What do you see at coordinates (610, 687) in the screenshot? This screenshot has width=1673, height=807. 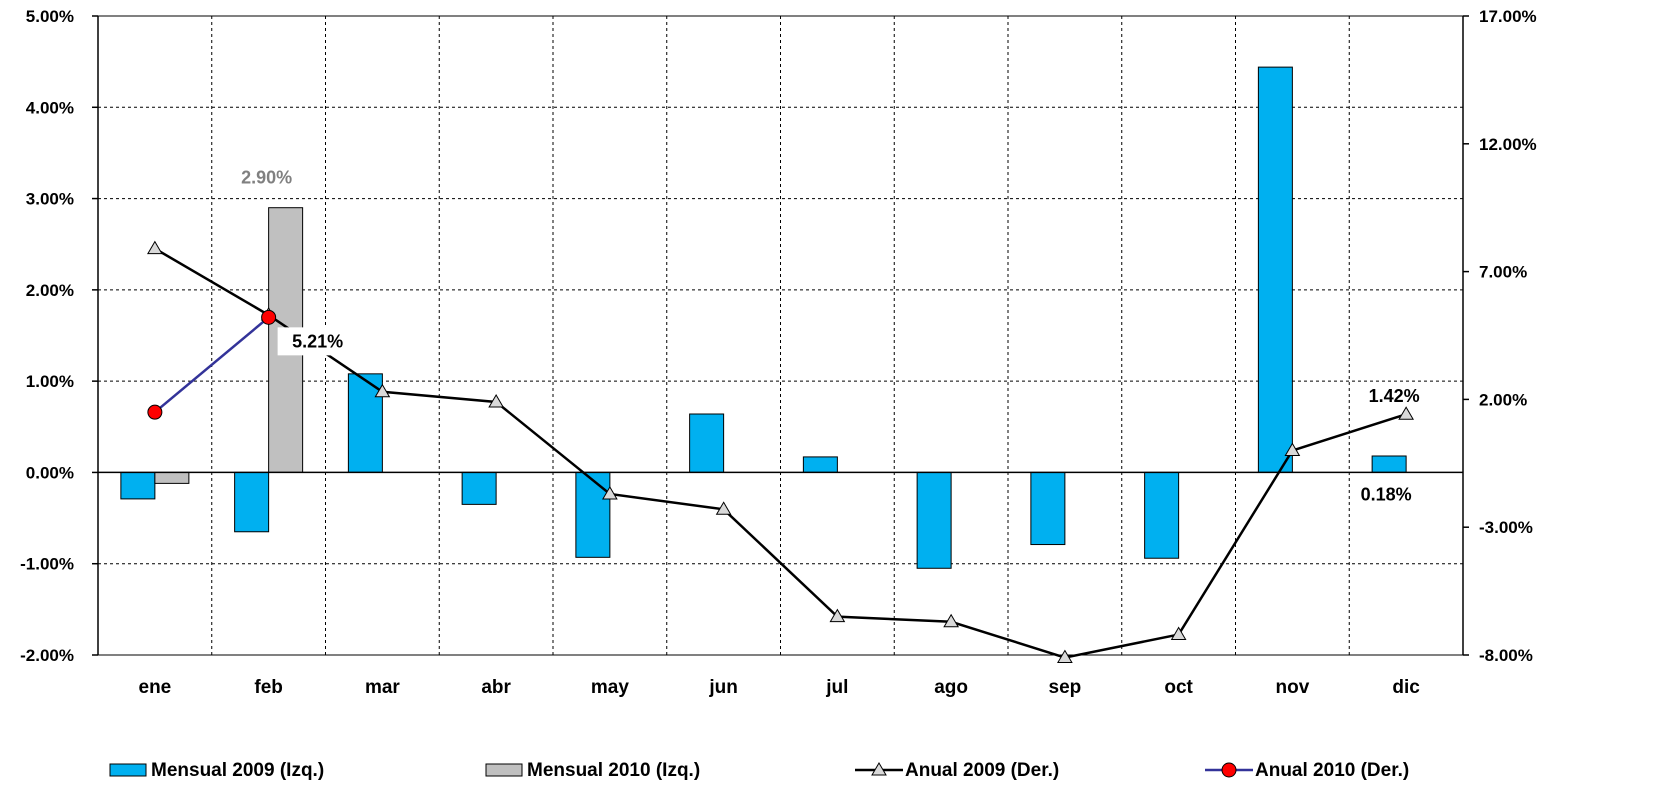 I see `category-label: may` at bounding box center [610, 687].